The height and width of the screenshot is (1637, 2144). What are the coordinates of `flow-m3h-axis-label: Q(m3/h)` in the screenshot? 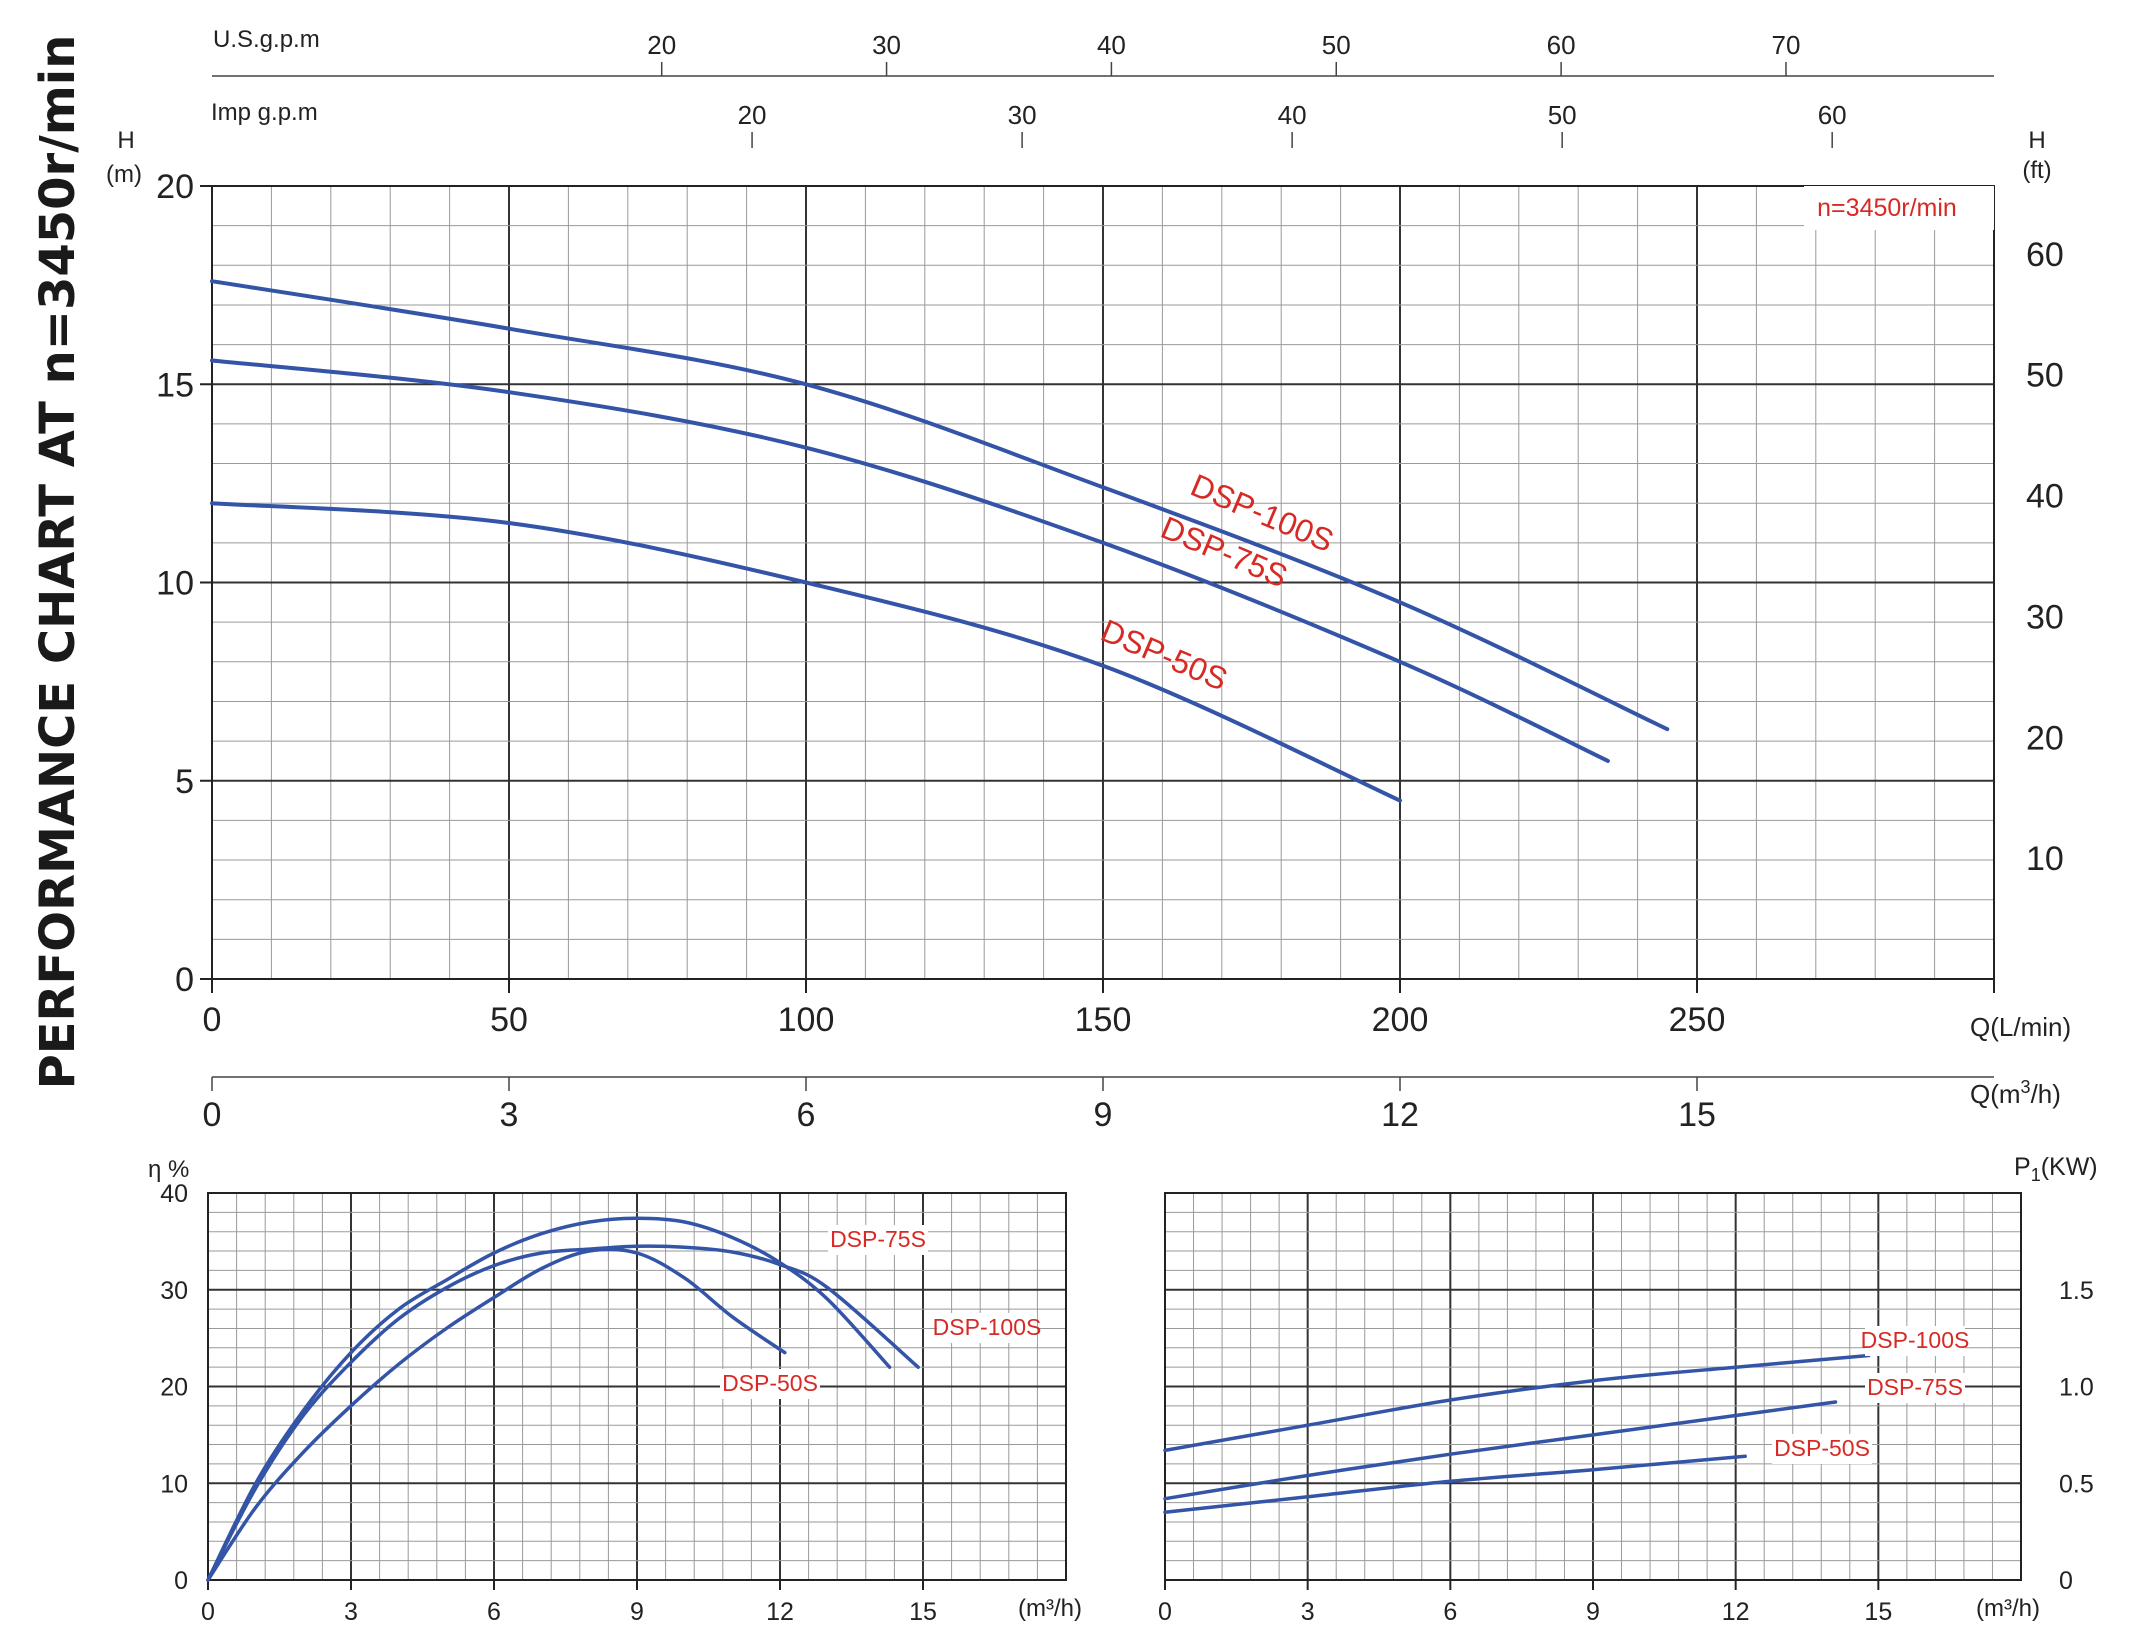 It's located at (2015, 1093).